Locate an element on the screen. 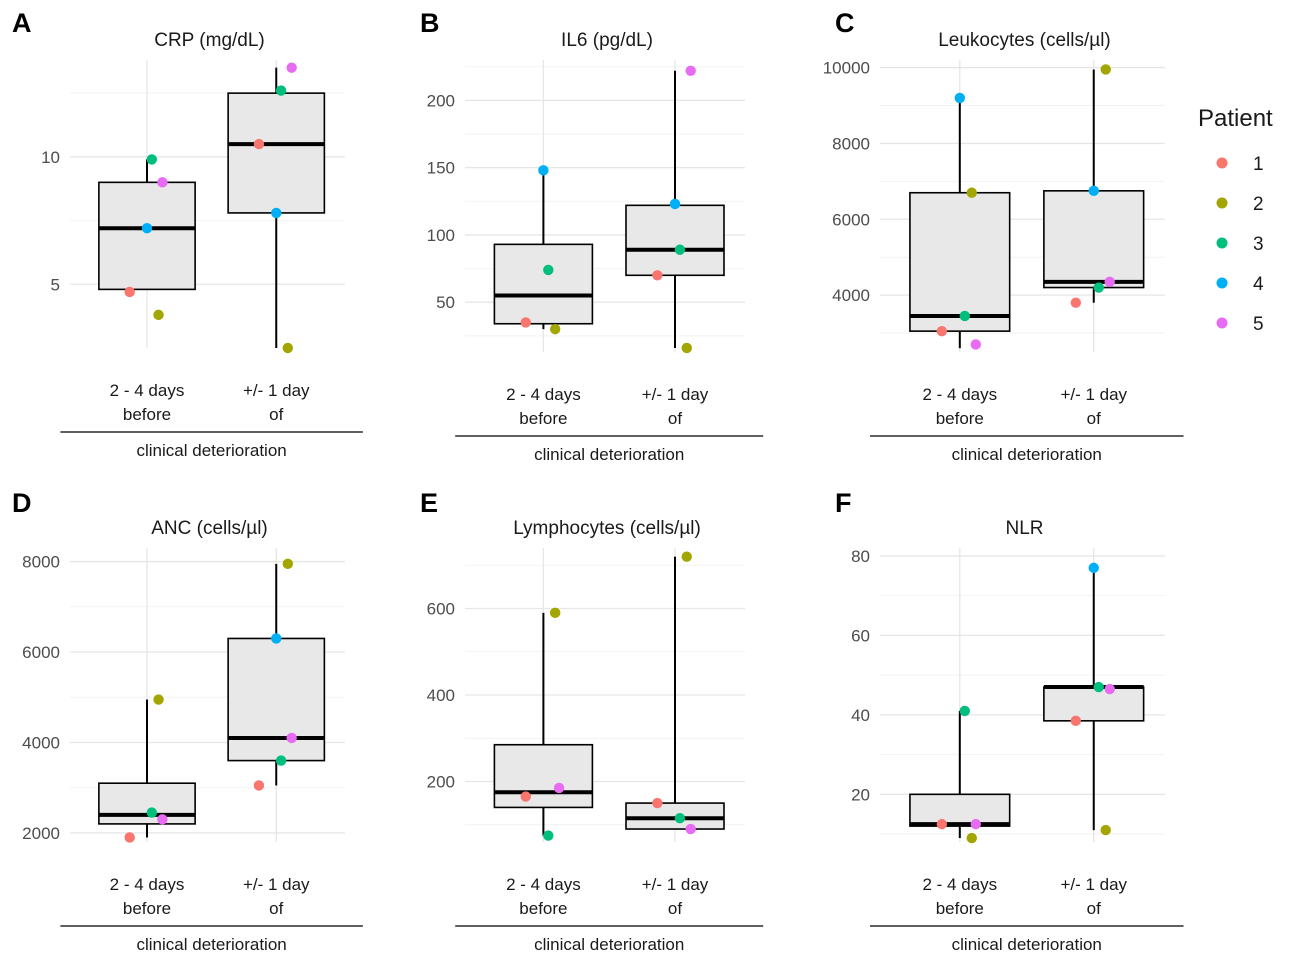 Image resolution: width=1300 pixels, height=956 pixels. panel-letter: F is located at coordinates (843, 503).